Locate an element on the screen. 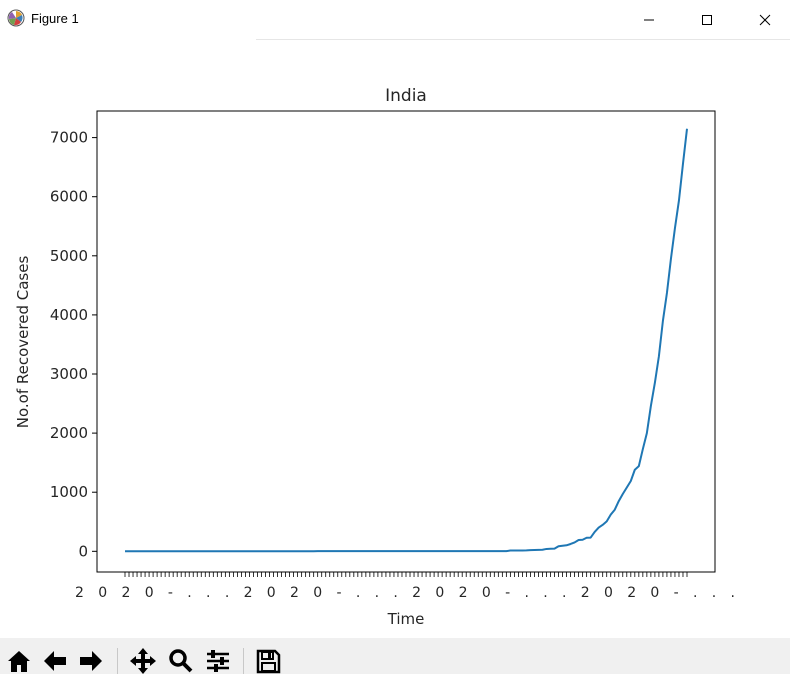 Image resolution: width=790 pixels, height=674 pixels. navigation-toolbar is located at coordinates (395, 656).